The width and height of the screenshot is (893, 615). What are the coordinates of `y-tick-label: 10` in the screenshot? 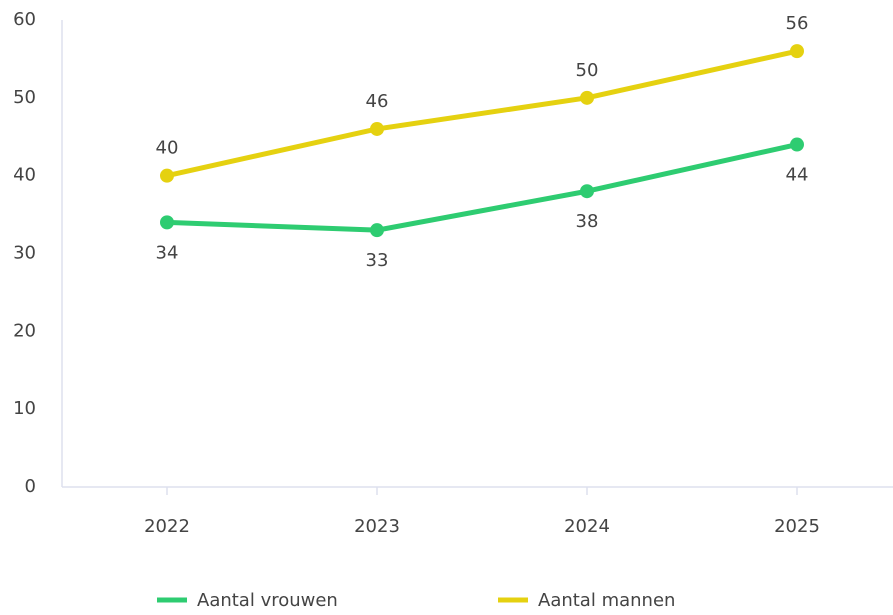 It's located at (24, 408).